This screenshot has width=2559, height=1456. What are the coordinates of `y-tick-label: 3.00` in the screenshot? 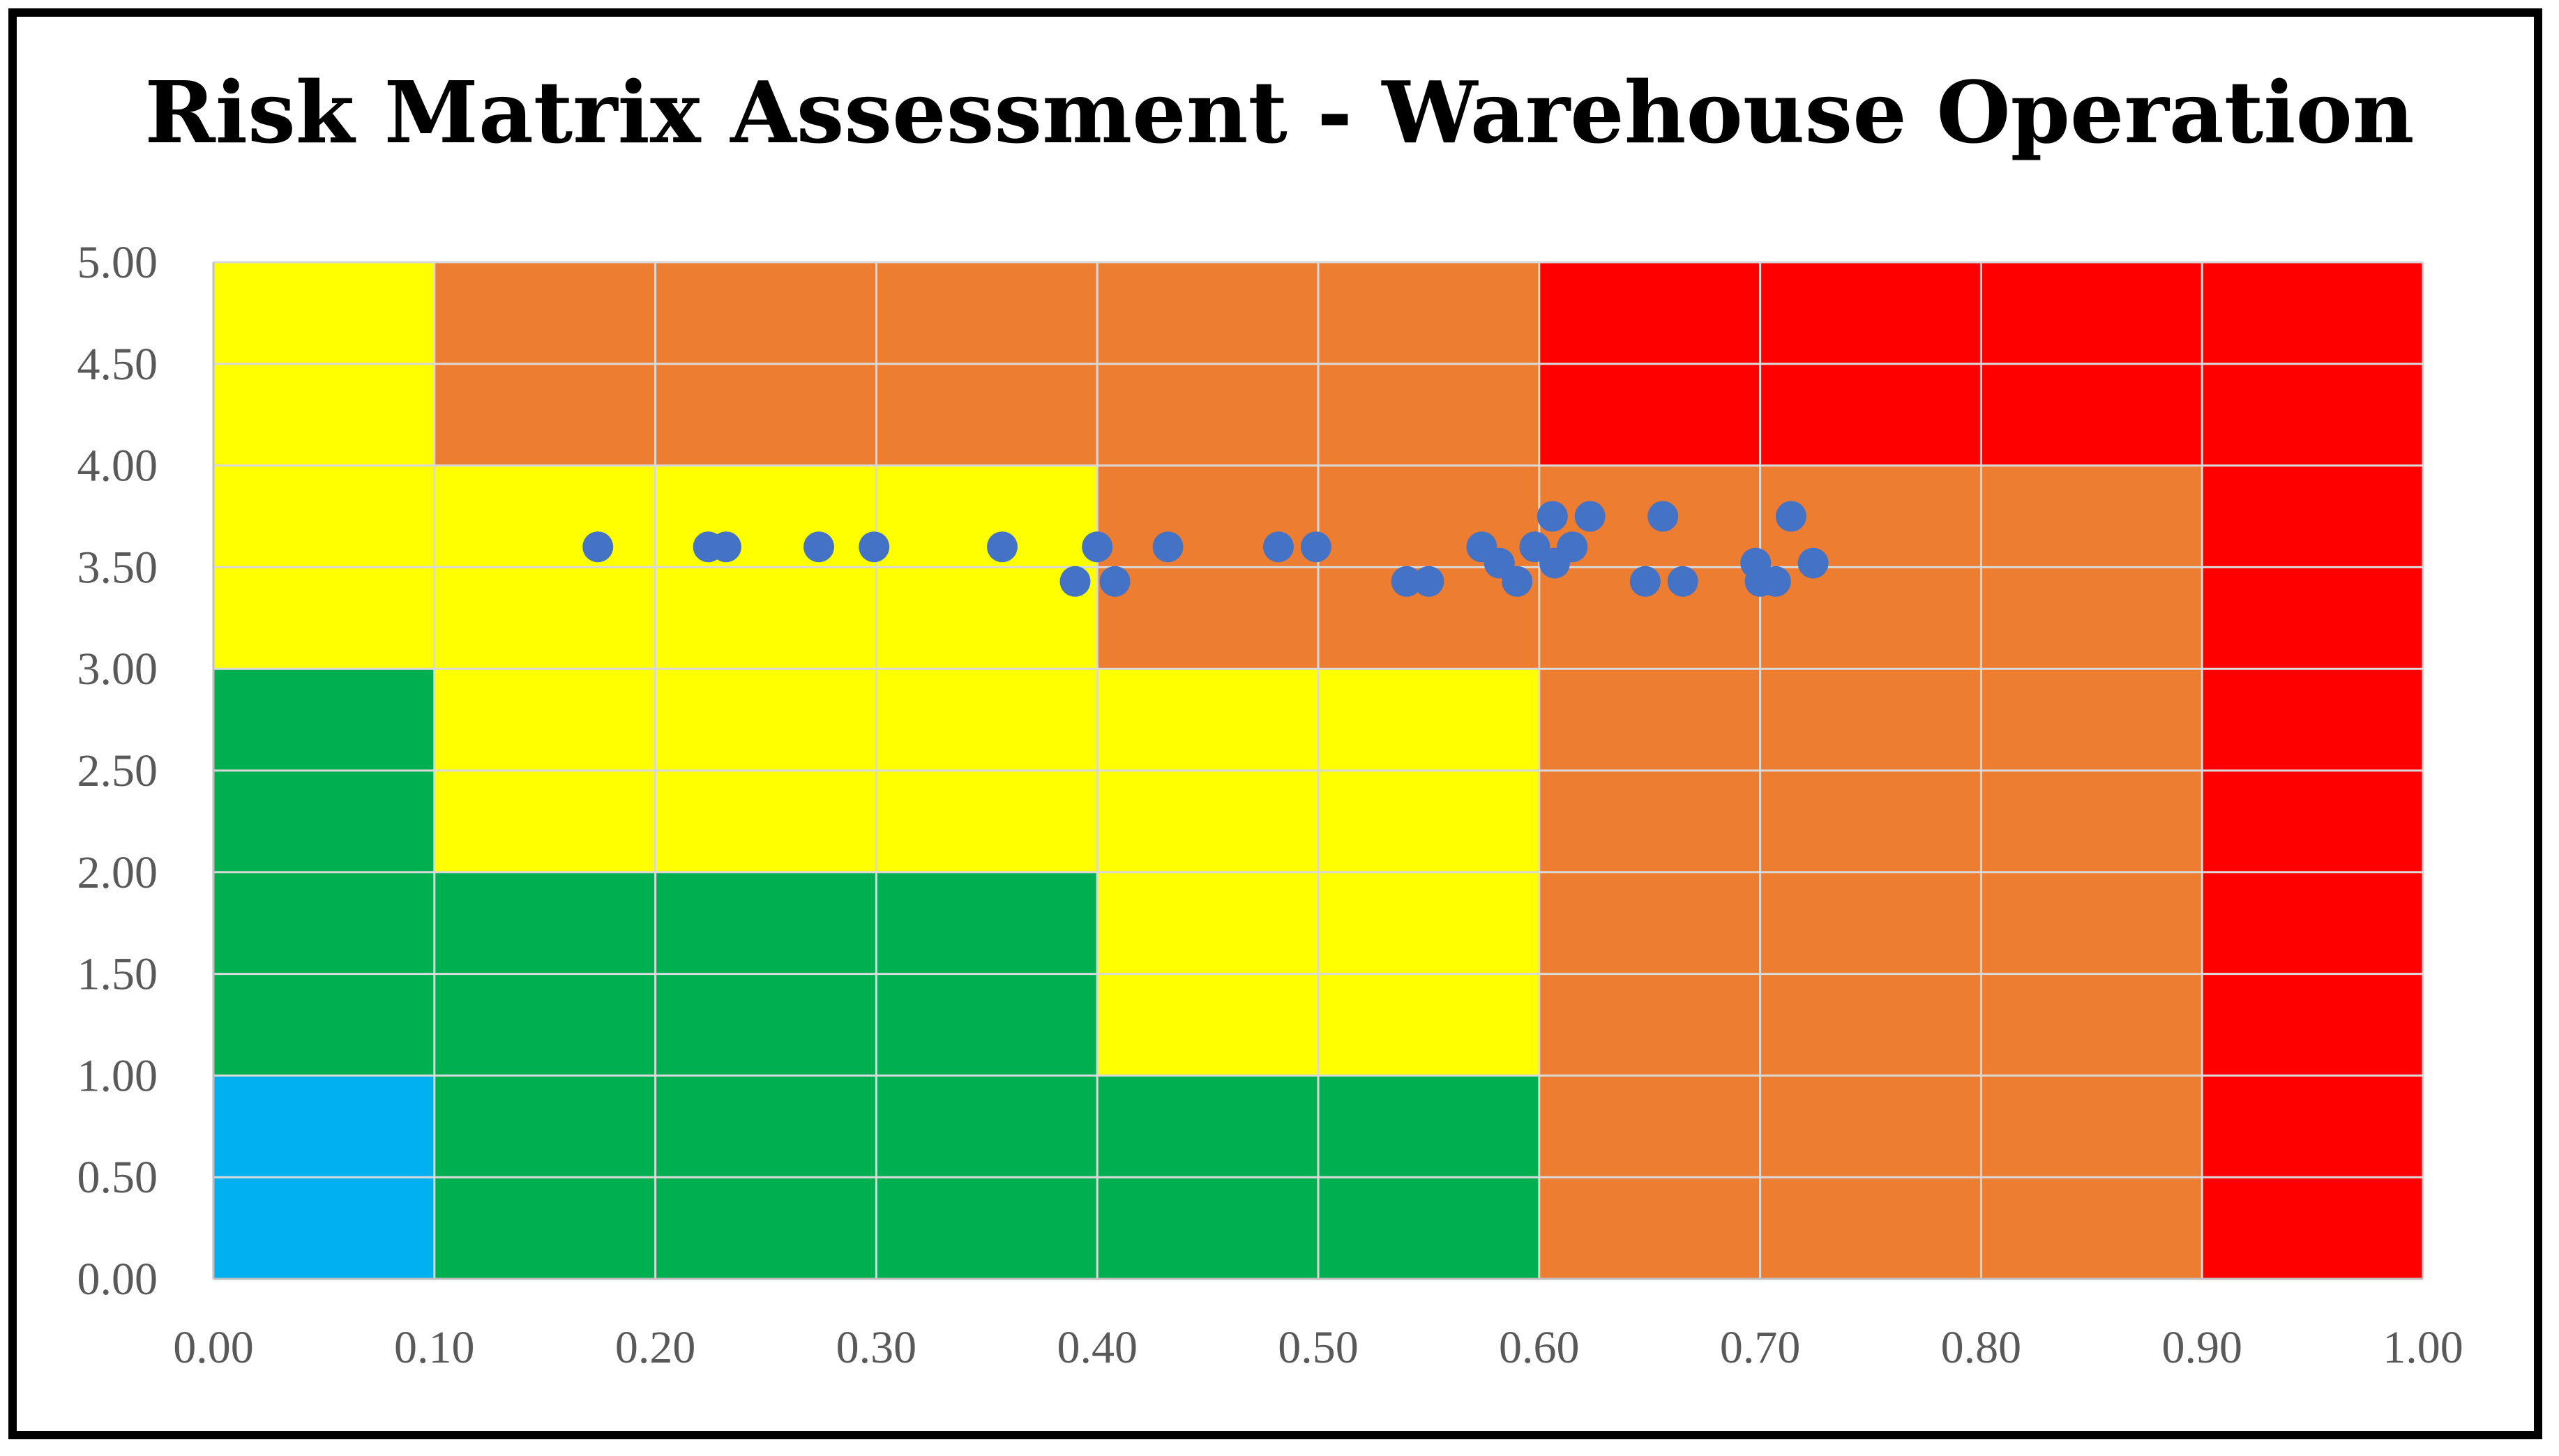 It's located at (117, 669).